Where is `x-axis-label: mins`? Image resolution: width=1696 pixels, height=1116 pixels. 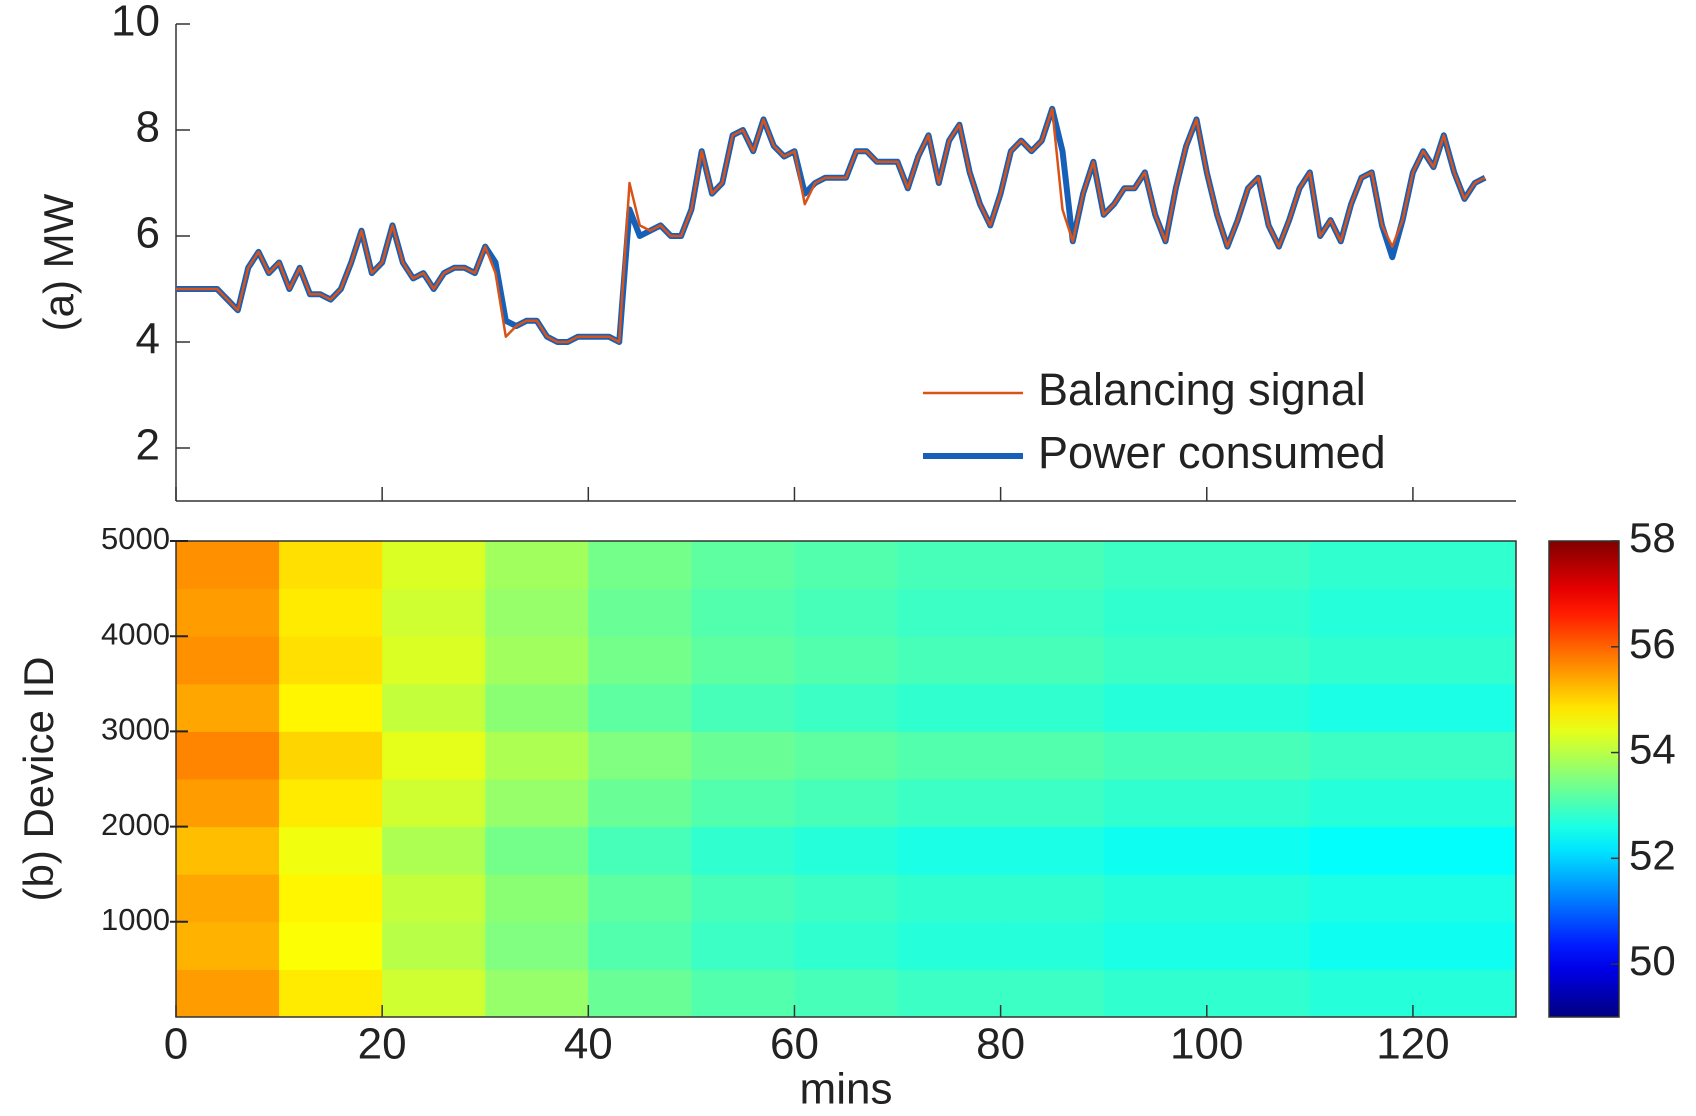
x-axis-label: mins is located at coordinates (846, 1089).